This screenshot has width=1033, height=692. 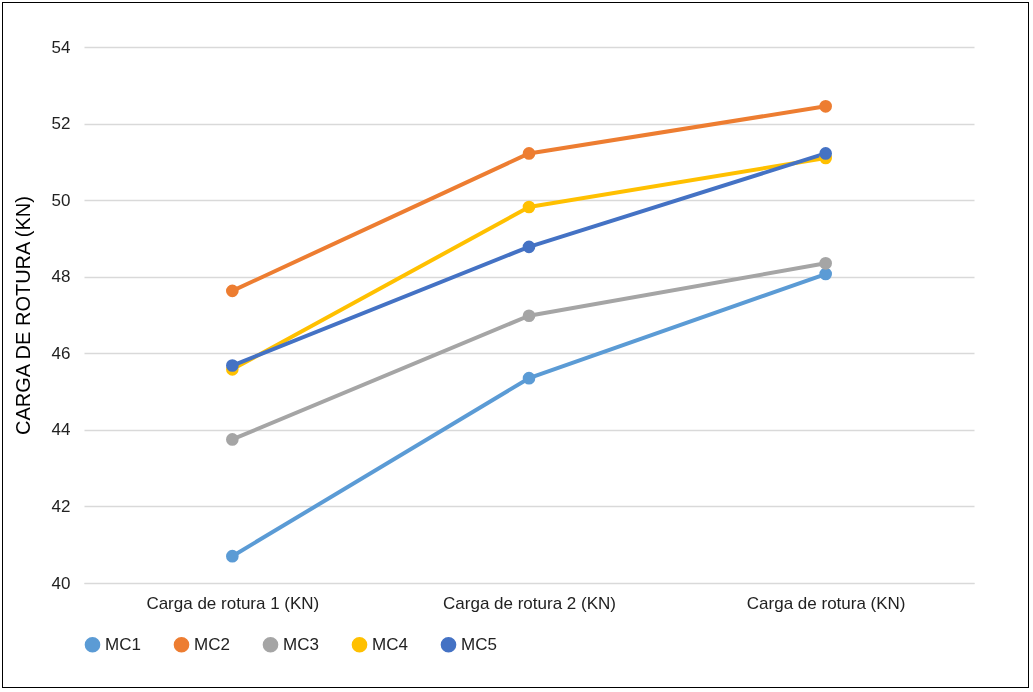 I want to click on legend-label: MC1, so click(x=123, y=644).